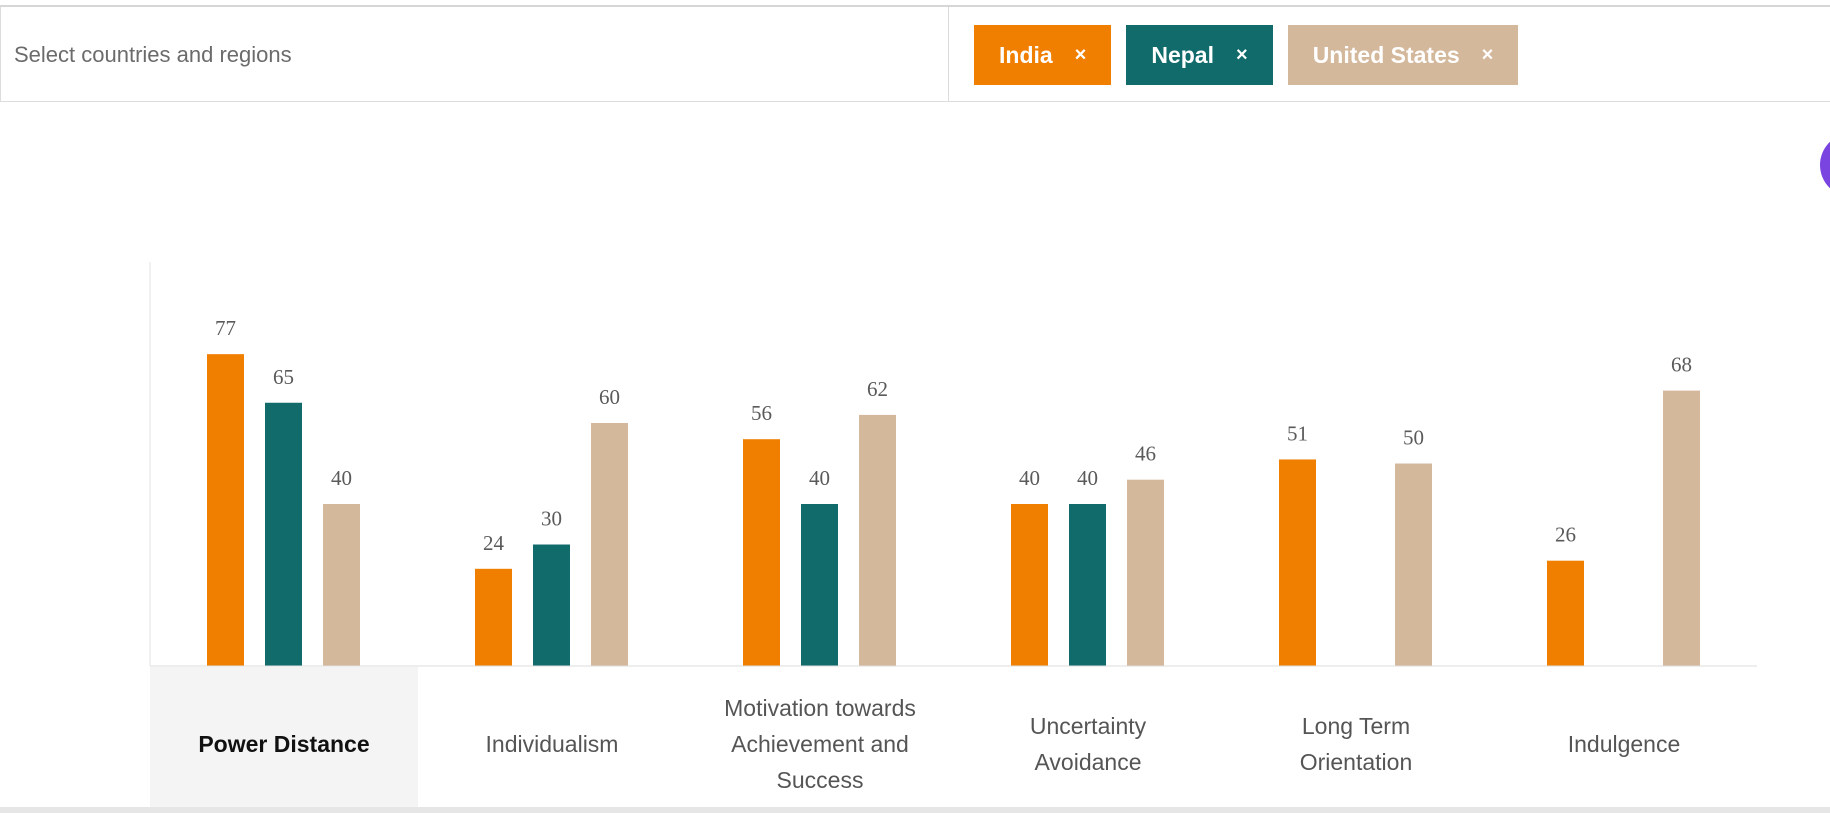  What do you see at coordinates (1029, 478) in the screenshot?
I see `bar-value-india-3: 40` at bounding box center [1029, 478].